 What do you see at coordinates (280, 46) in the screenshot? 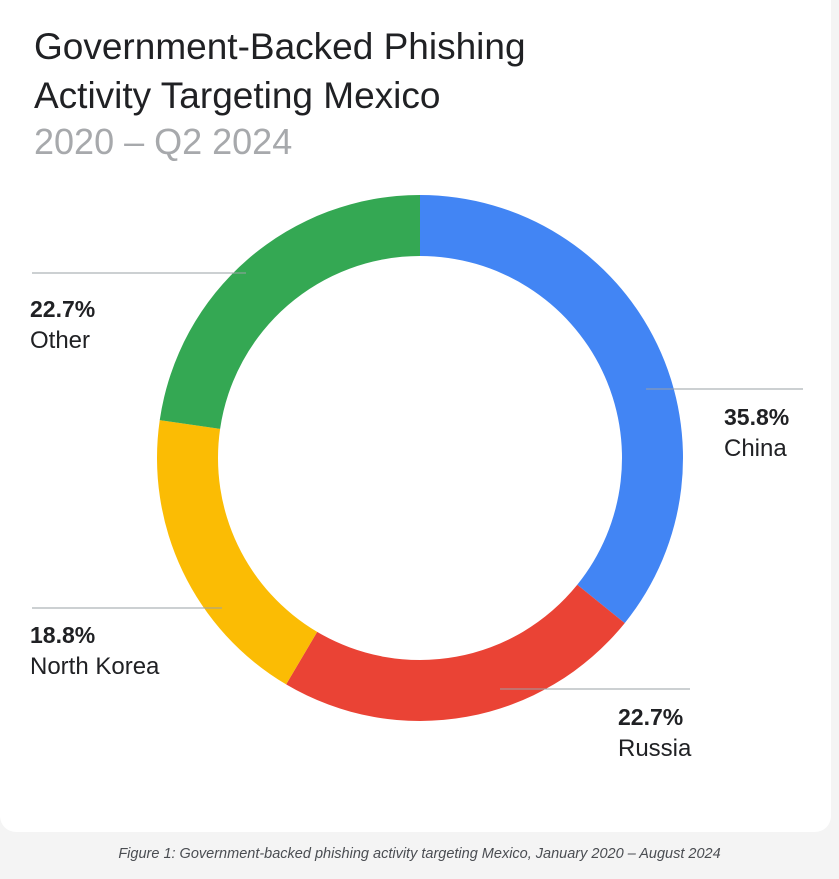
I see `chart-title-line-1: Government-Backed Phishing` at bounding box center [280, 46].